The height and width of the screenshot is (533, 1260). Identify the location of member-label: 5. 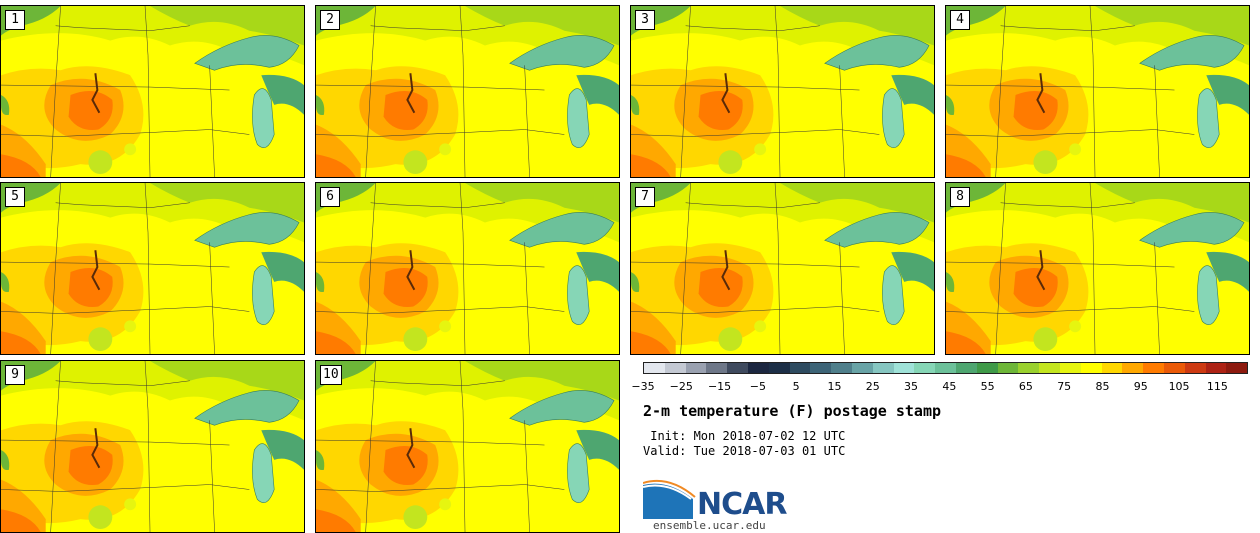
(15, 197).